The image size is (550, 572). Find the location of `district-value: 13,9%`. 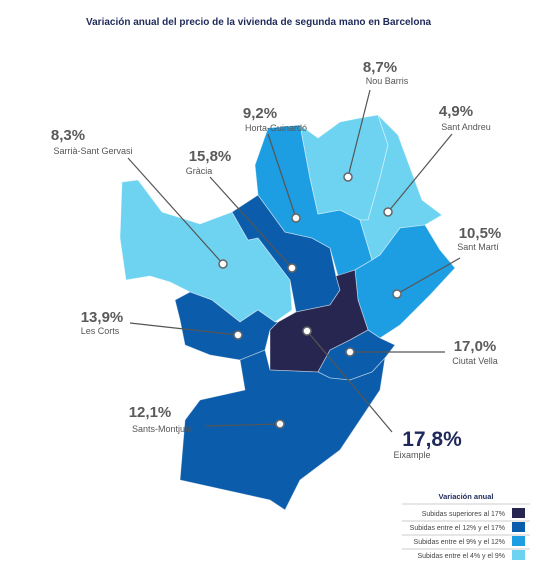

district-value: 13,9% is located at coordinates (102, 317).